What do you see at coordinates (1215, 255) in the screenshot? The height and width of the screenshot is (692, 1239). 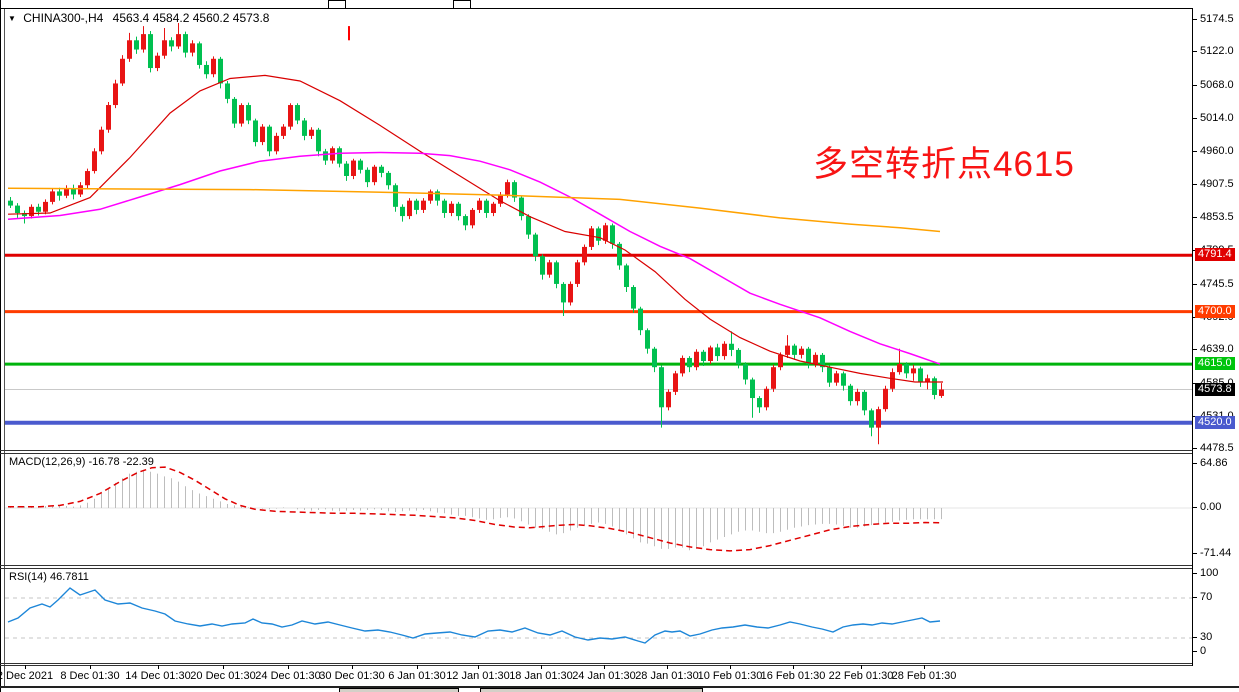 I see `price-badge-4791.4: 4791.4` at bounding box center [1215, 255].